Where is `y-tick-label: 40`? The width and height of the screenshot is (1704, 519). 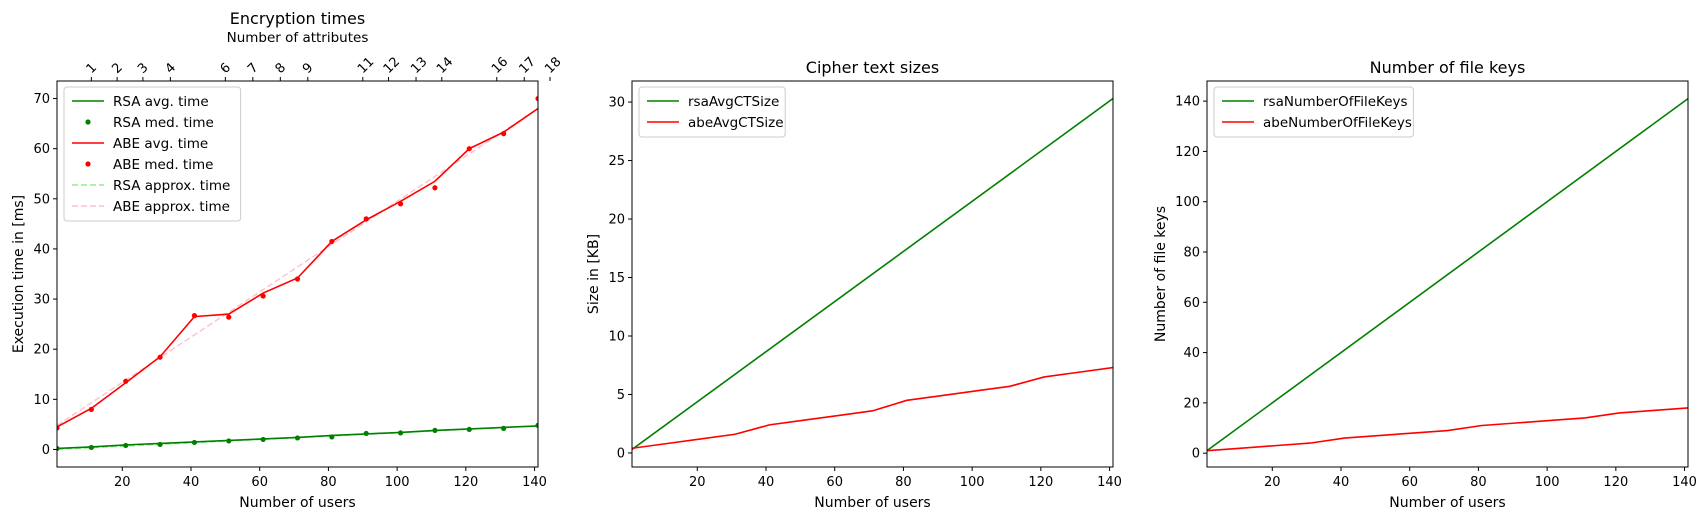
y-tick-label: 40 is located at coordinates (1191, 353).